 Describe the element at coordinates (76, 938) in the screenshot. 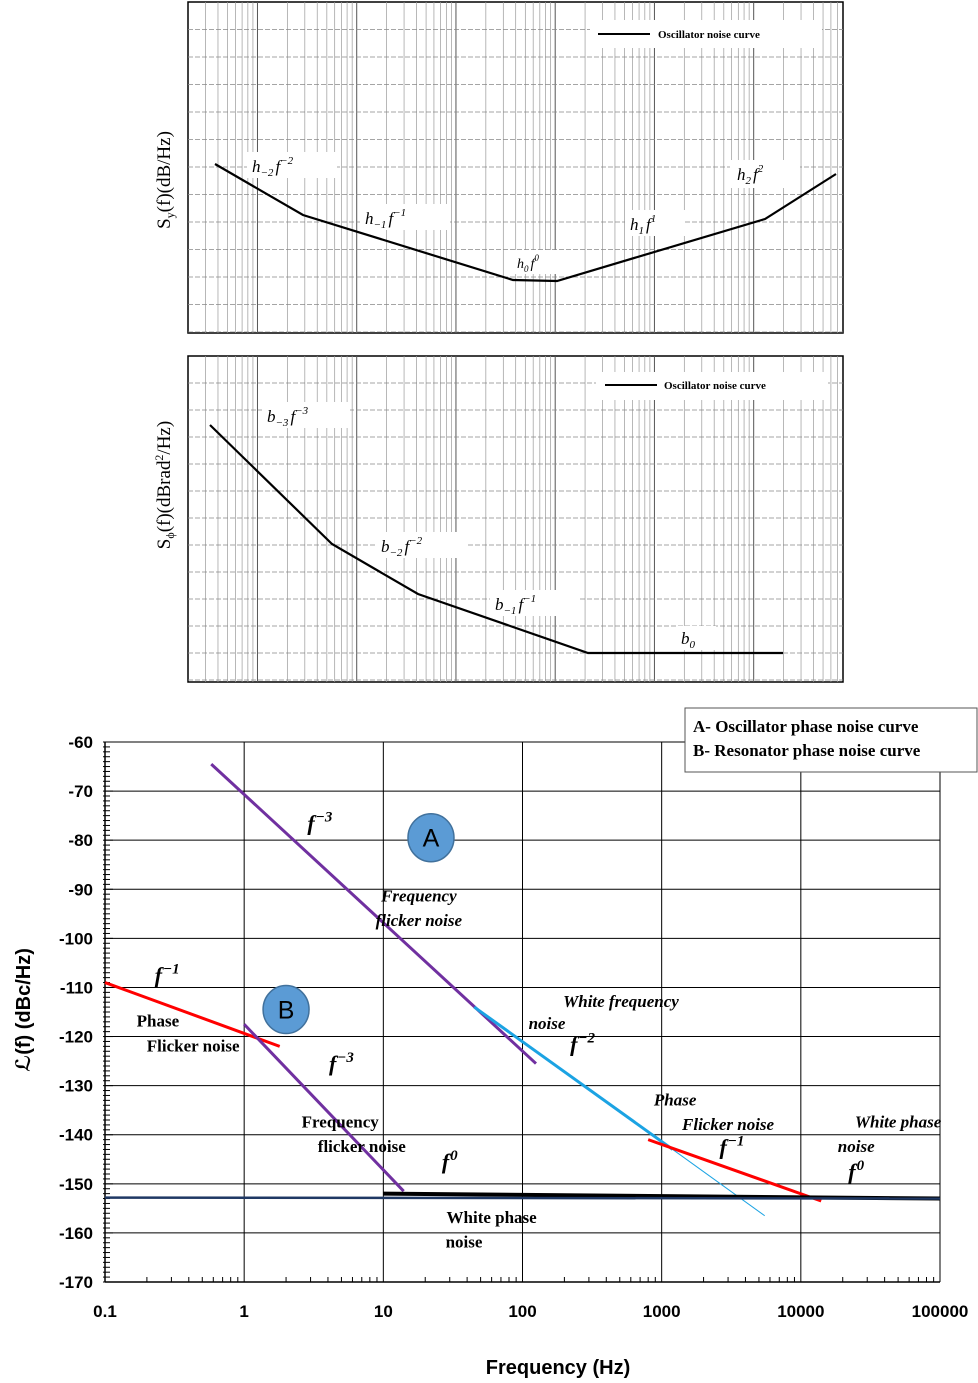

I see `main-ytick-label: -100` at that location.